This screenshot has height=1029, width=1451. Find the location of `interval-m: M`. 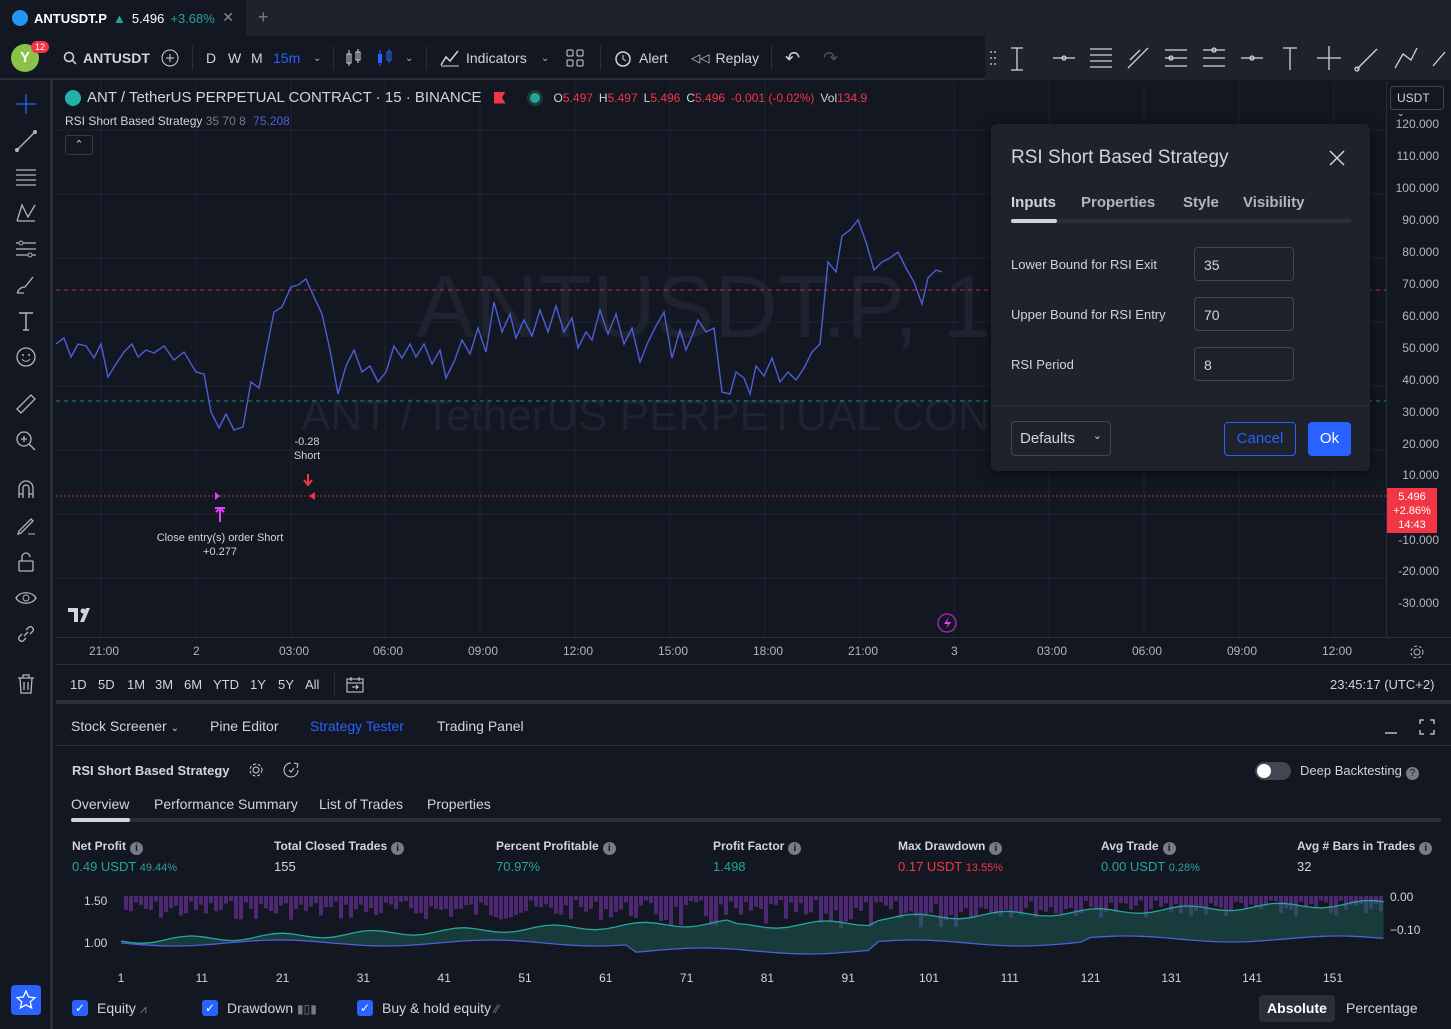

interval-m: M is located at coordinates (257, 58).